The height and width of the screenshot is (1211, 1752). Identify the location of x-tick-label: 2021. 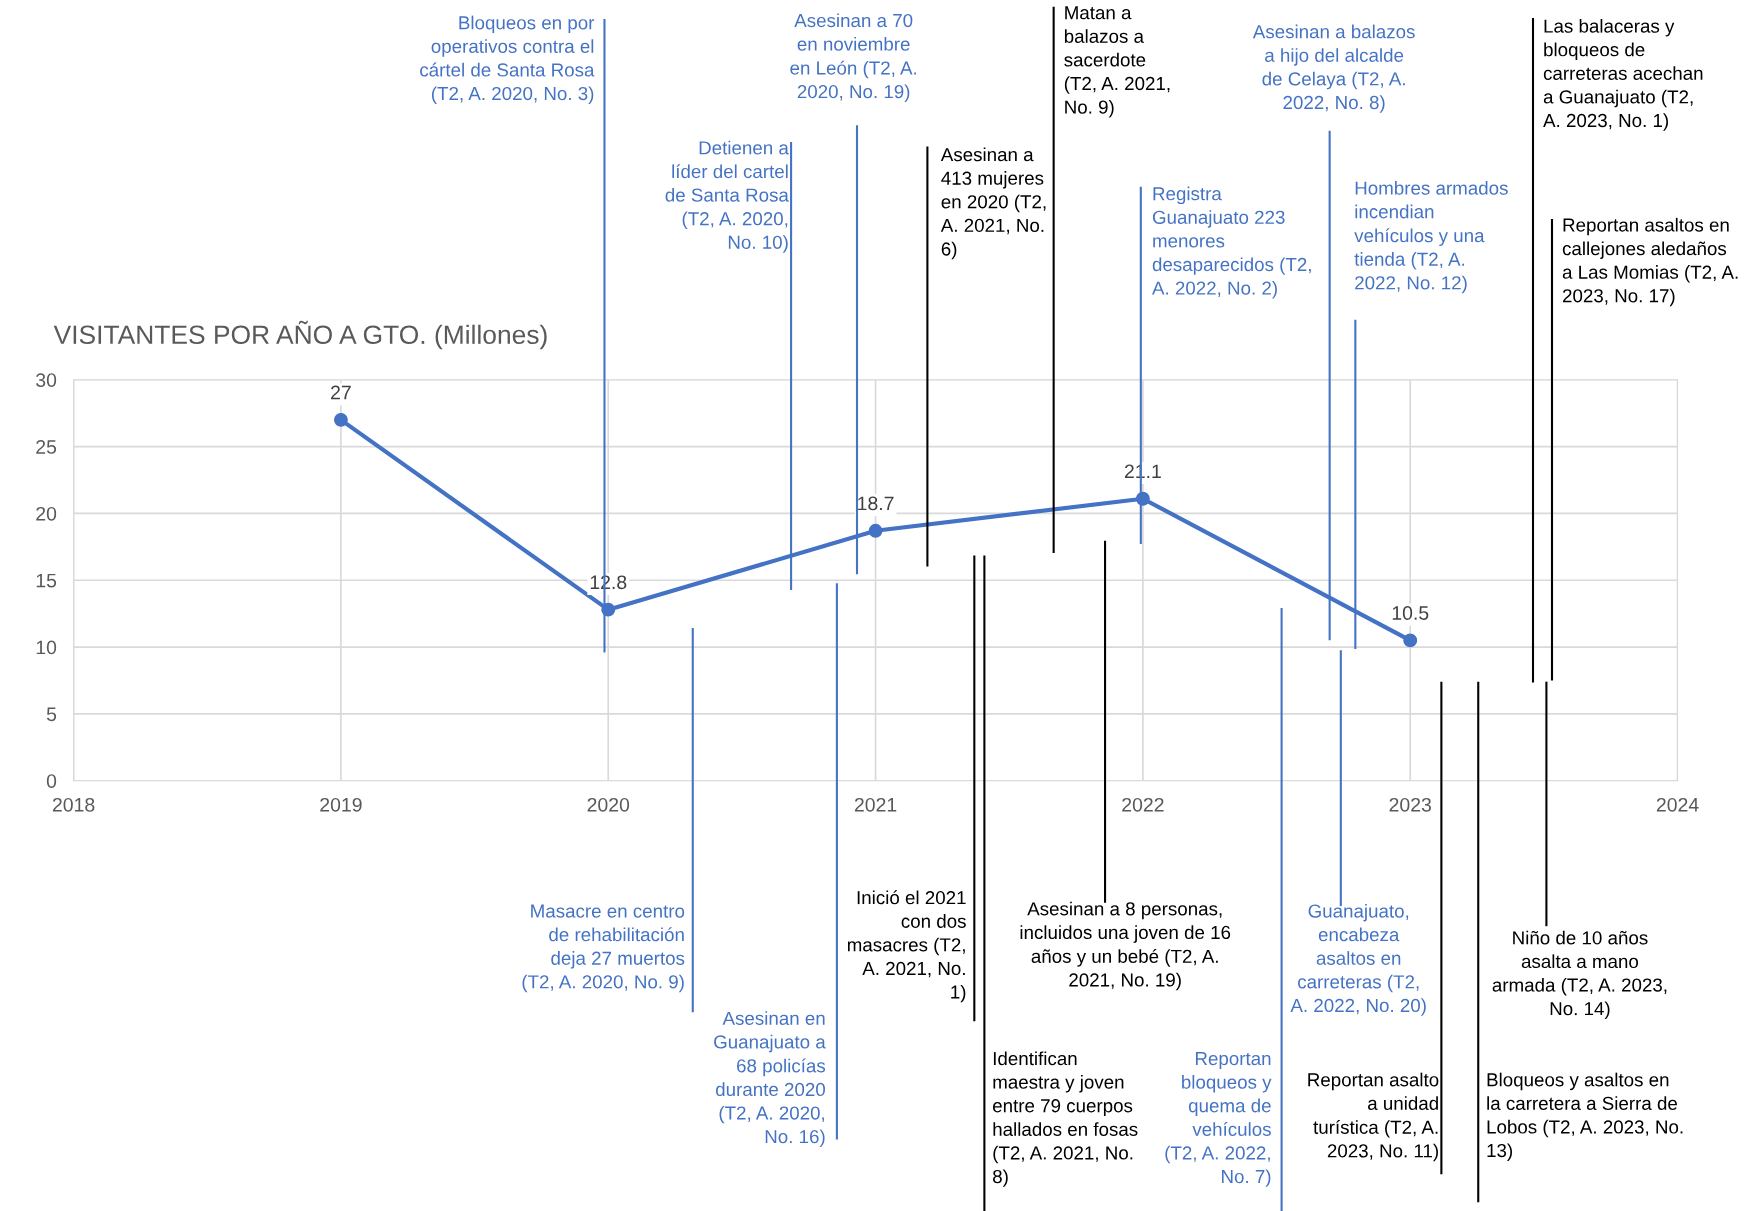
(875, 804).